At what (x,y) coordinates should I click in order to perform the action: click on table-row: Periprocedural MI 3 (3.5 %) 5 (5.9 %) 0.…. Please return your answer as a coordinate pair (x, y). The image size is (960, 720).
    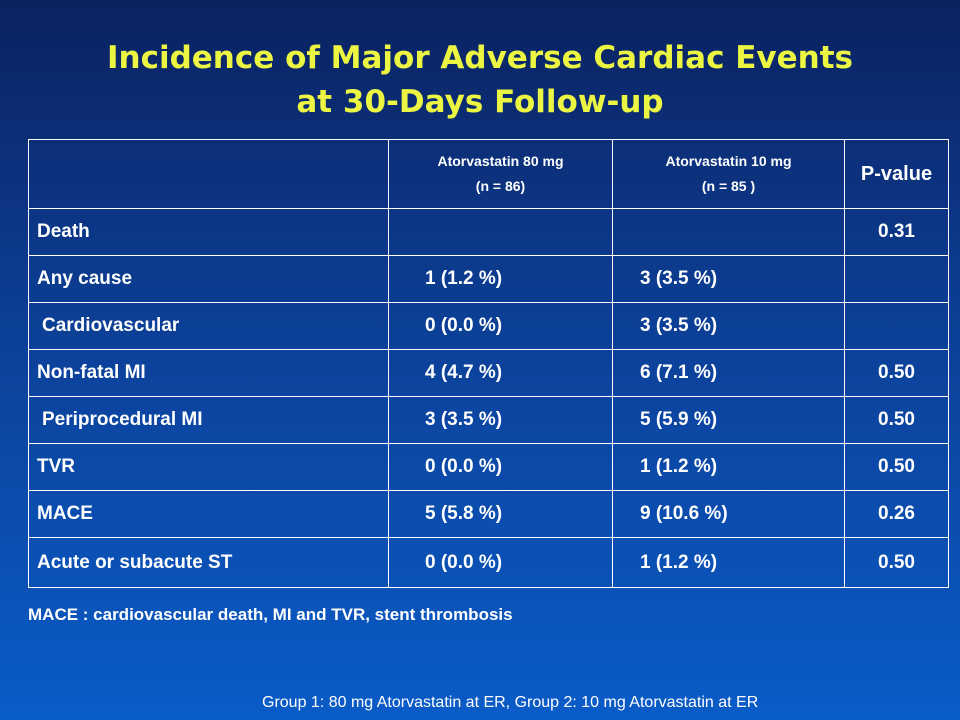
    Looking at the image, I should click on (488, 420).